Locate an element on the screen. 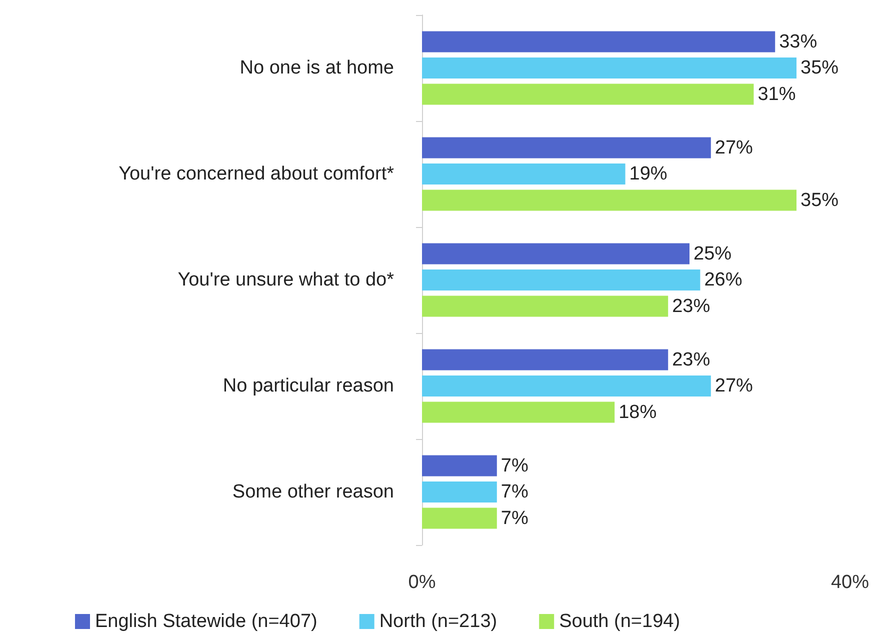 The width and height of the screenshot is (878, 644). y-tick-label: Some other reason is located at coordinates (313, 492).